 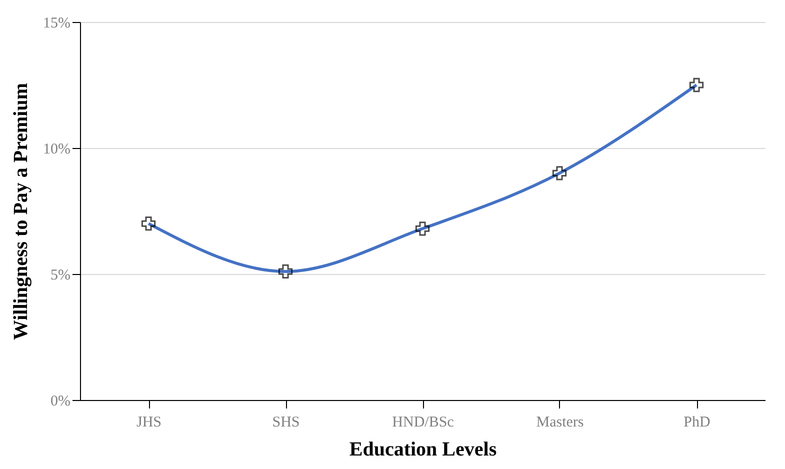 I want to click on x-tick-label: JHS, so click(x=149, y=422).